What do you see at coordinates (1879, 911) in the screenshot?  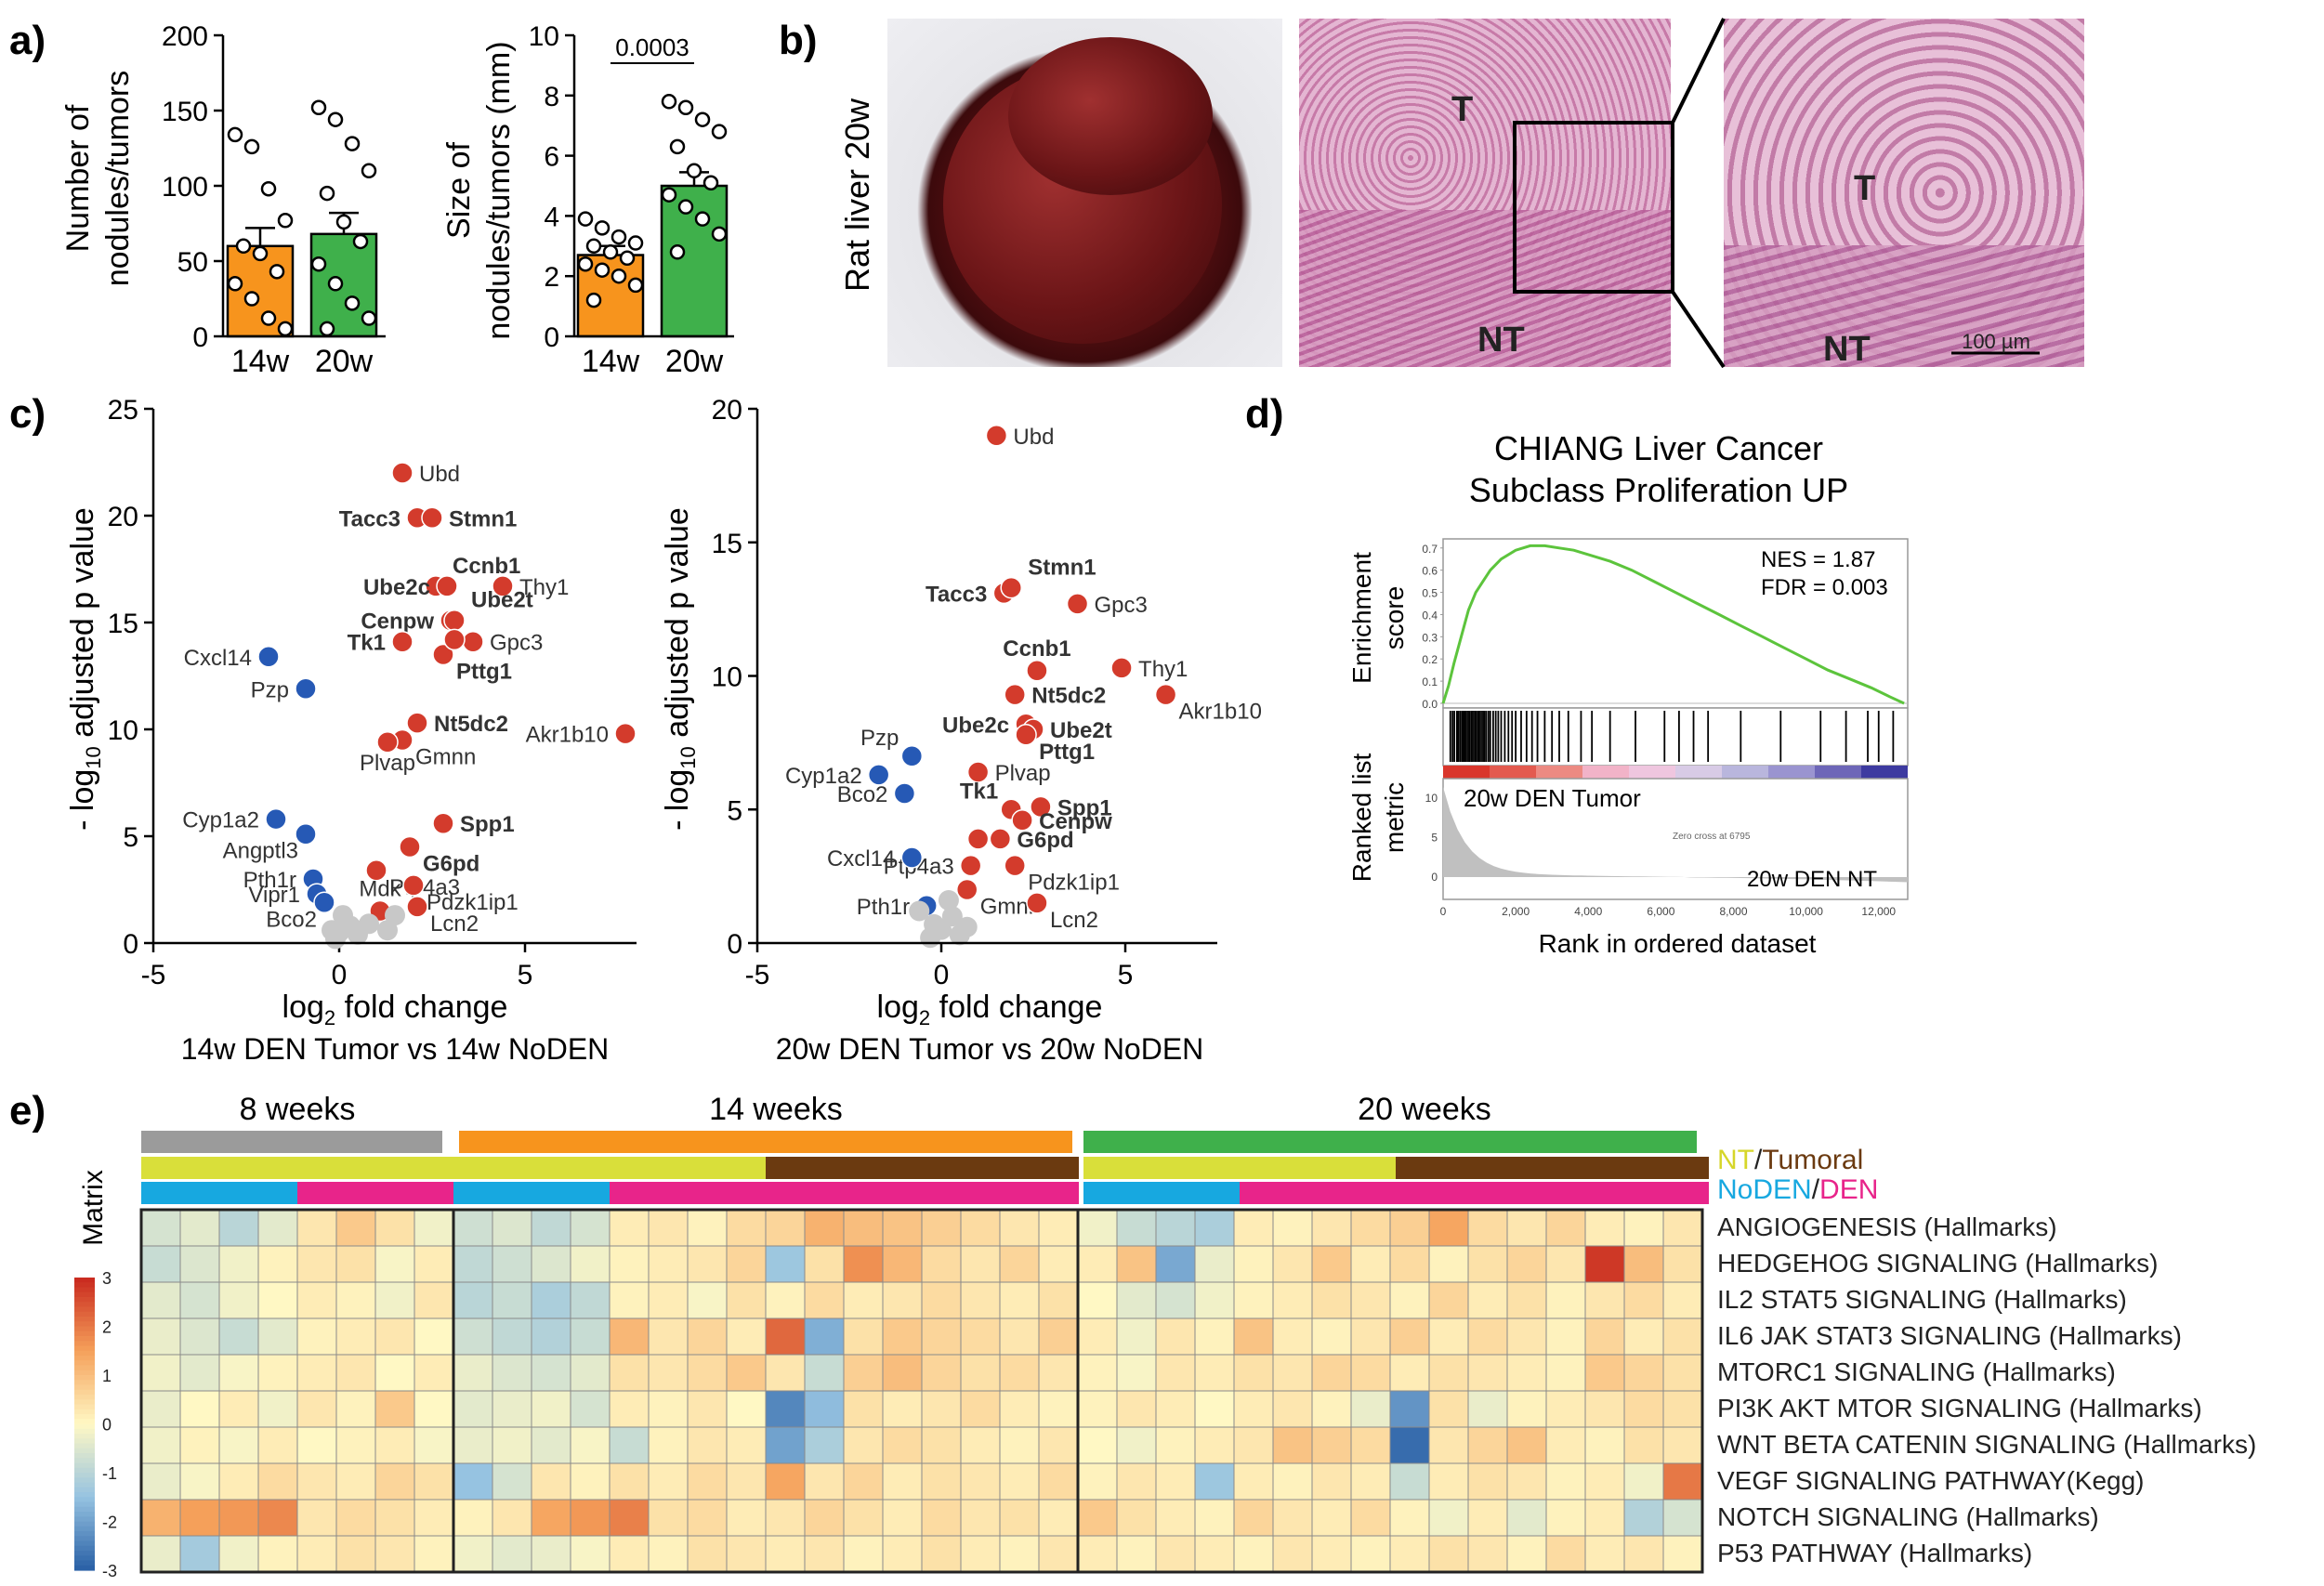 I see `rank-tick-label: 12,000` at bounding box center [1879, 911].